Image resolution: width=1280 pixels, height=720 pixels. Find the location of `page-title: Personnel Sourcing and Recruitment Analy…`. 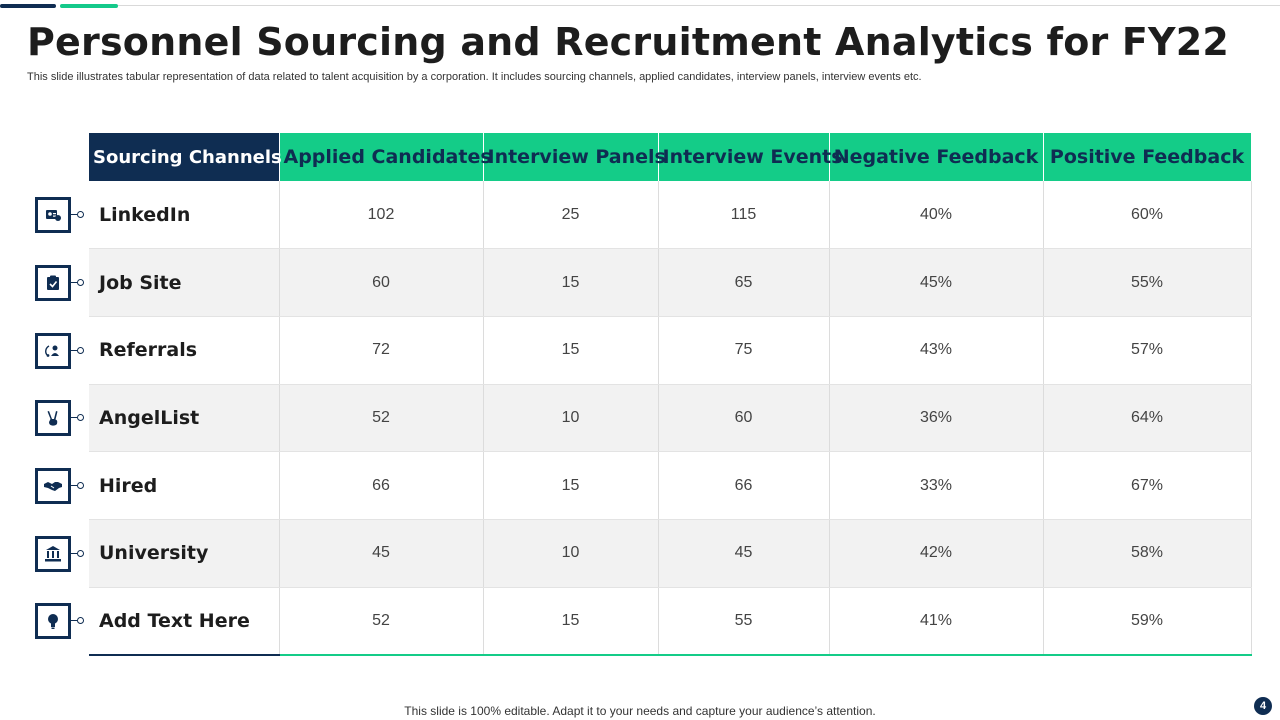

page-title: Personnel Sourcing and Recruitment Analy… is located at coordinates (628, 42).